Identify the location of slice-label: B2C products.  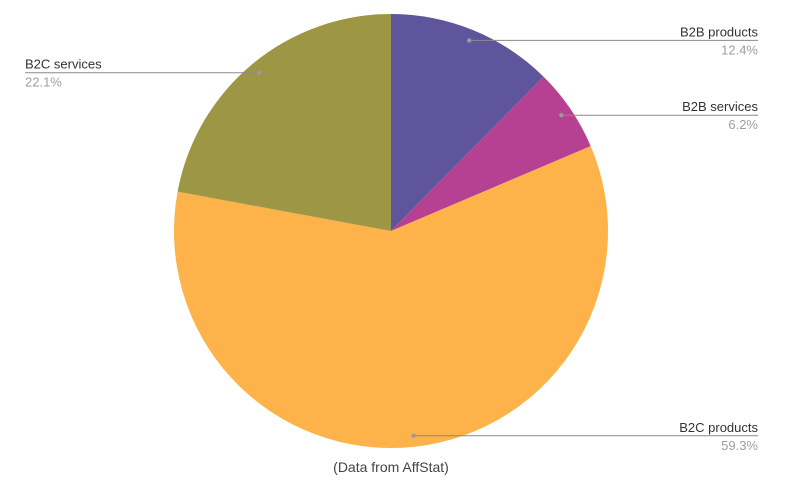
(718, 427).